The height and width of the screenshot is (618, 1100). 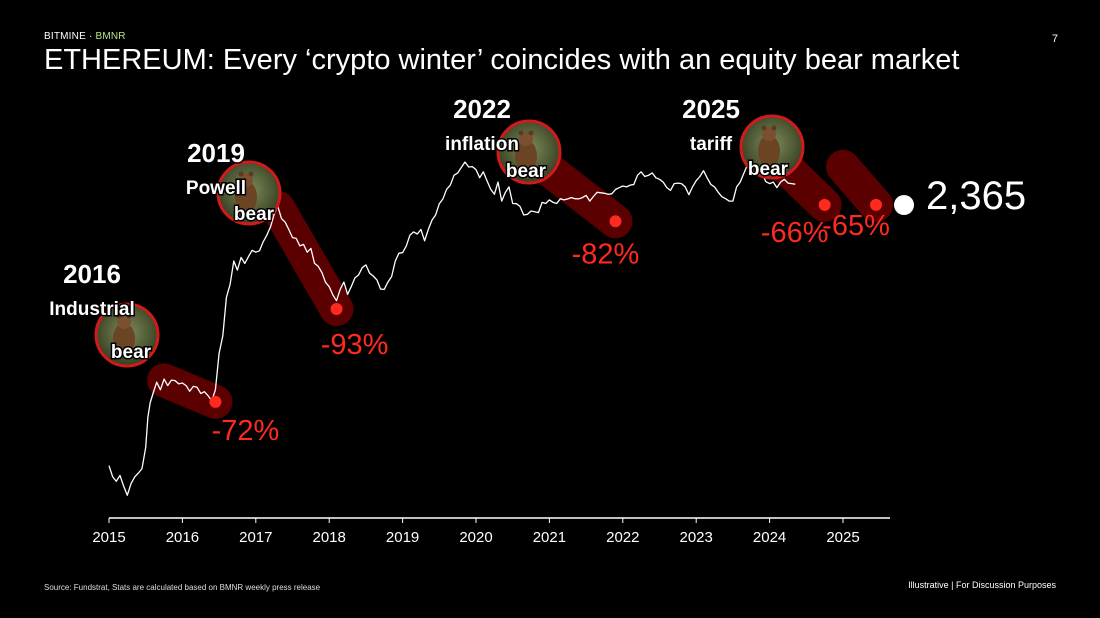 What do you see at coordinates (711, 109) in the screenshot?
I see `bear-year-label: 2025` at bounding box center [711, 109].